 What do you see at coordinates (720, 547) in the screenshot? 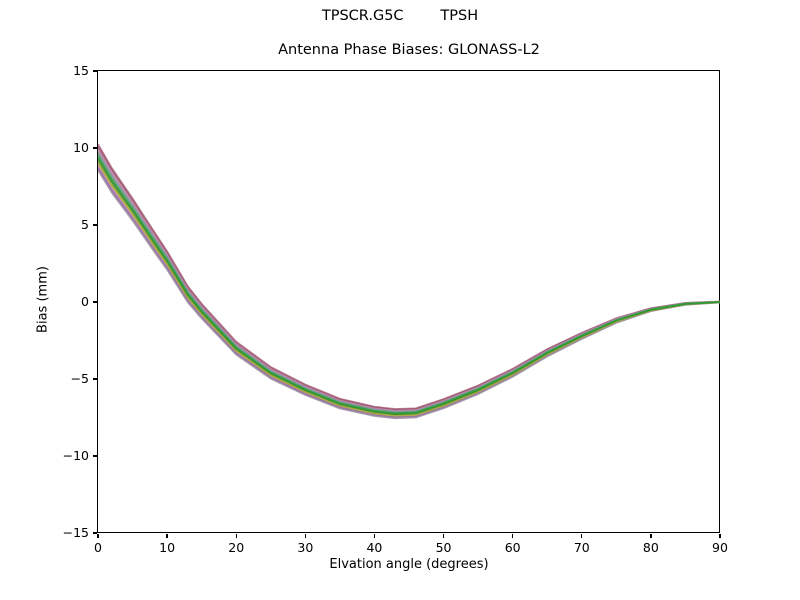
I see `x-tick-label: 90` at bounding box center [720, 547].